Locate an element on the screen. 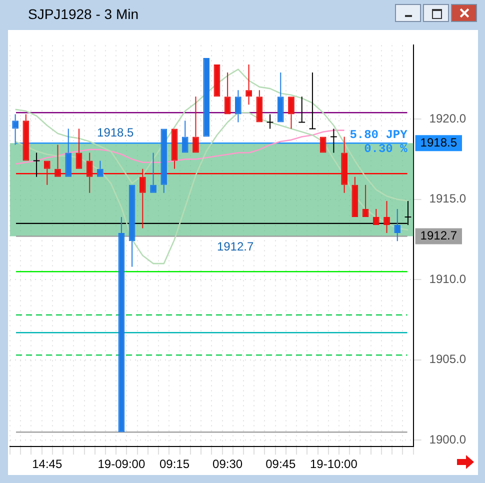 This screenshot has width=485, height=483. y-tick-label: 1905.0 is located at coordinates (447, 359).